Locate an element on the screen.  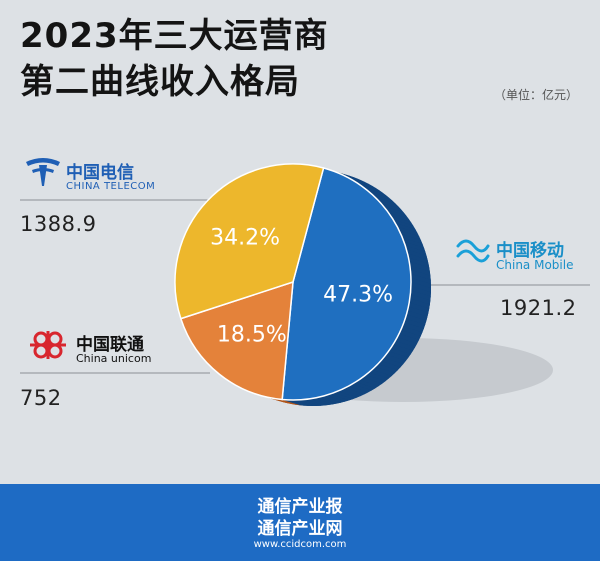
unicom-value: 752 is located at coordinates (41, 398).